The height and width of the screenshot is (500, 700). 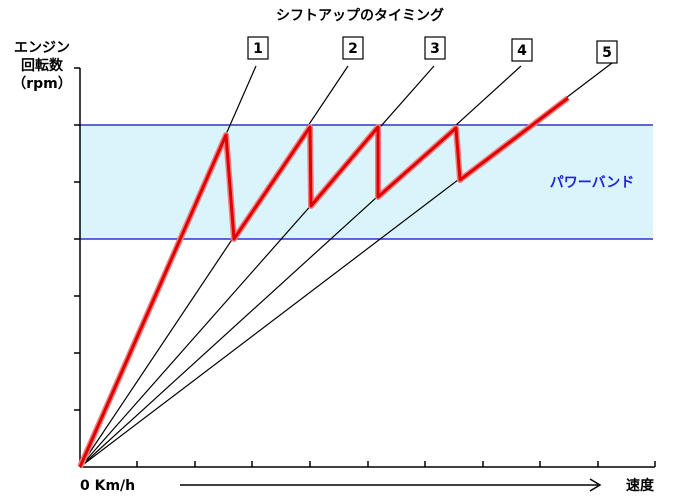 I want to click on y-axis-label: 回転数, so click(x=42, y=65).